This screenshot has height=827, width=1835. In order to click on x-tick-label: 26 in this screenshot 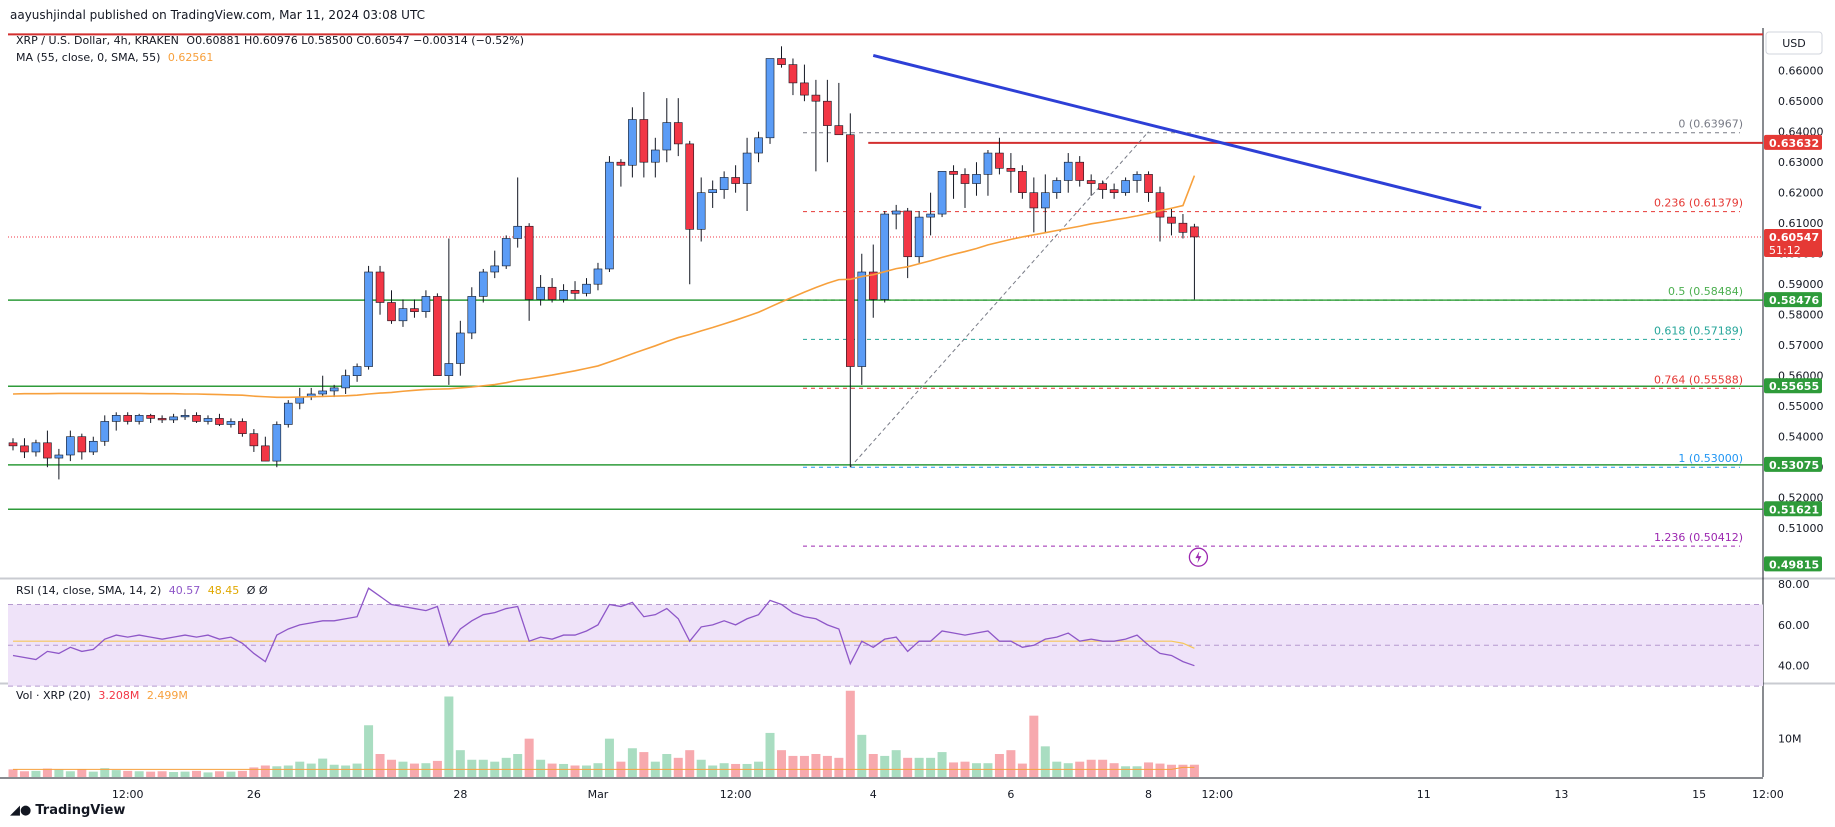, I will do `click(254, 794)`.